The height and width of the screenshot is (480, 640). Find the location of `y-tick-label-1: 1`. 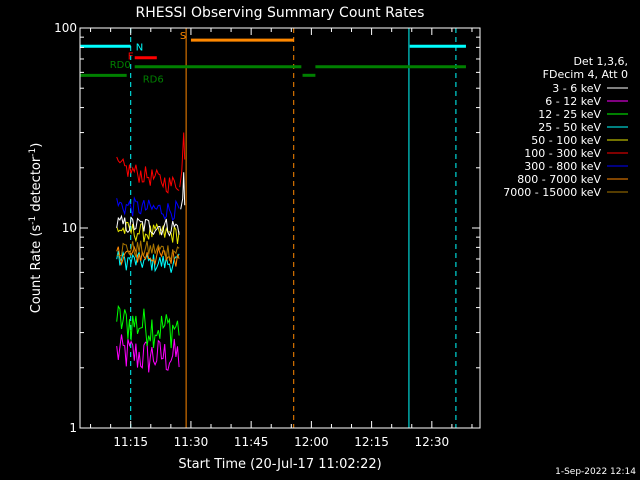

y-tick-label-1: 1 is located at coordinates (73, 428).